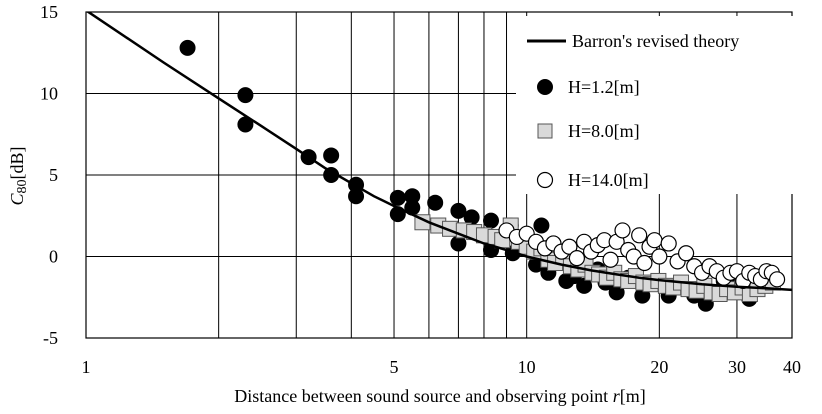  What do you see at coordinates (17, 162) in the screenshot?
I see `y-axis-title-unit: [dB]` at bounding box center [17, 162].